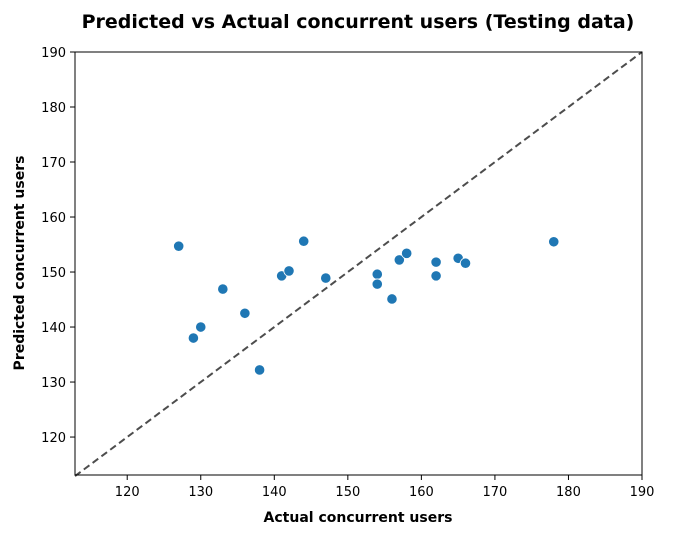 Image resolution: width=694 pixels, height=536 pixels. What do you see at coordinates (200, 492) in the screenshot?
I see `x-tick-label: 130` at bounding box center [200, 492].